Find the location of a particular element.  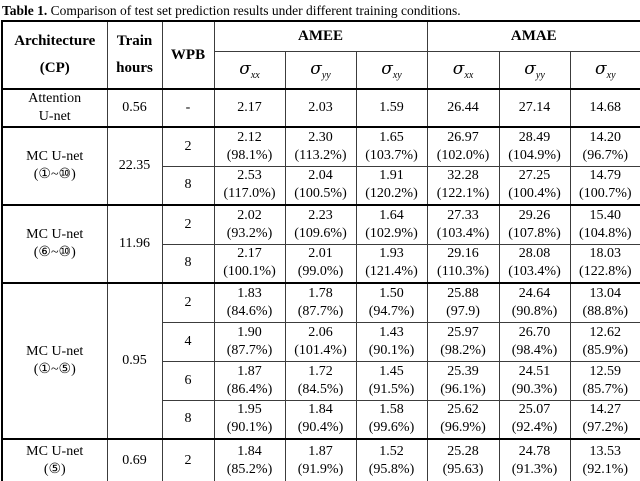

metric-cell: 1.45 (91.5%) is located at coordinates (391, 380).